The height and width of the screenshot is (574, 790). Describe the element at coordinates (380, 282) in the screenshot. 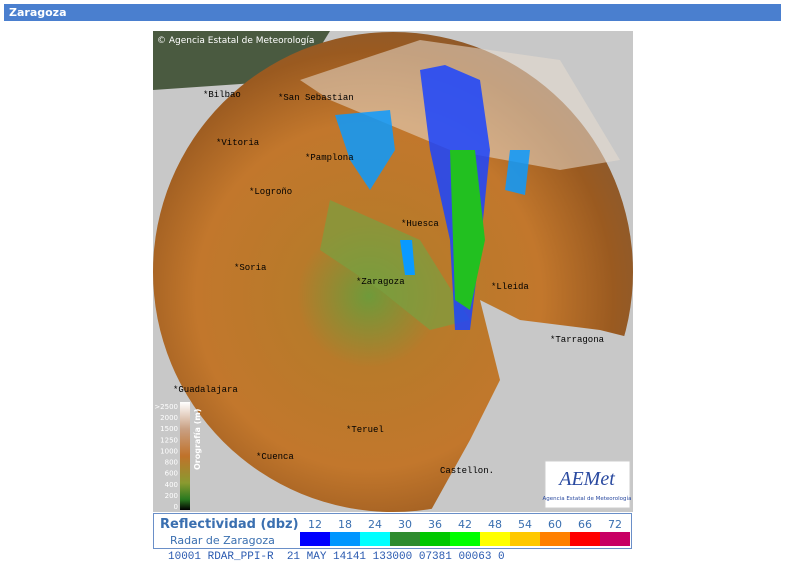

I see `city: *Zaragoza` at that location.